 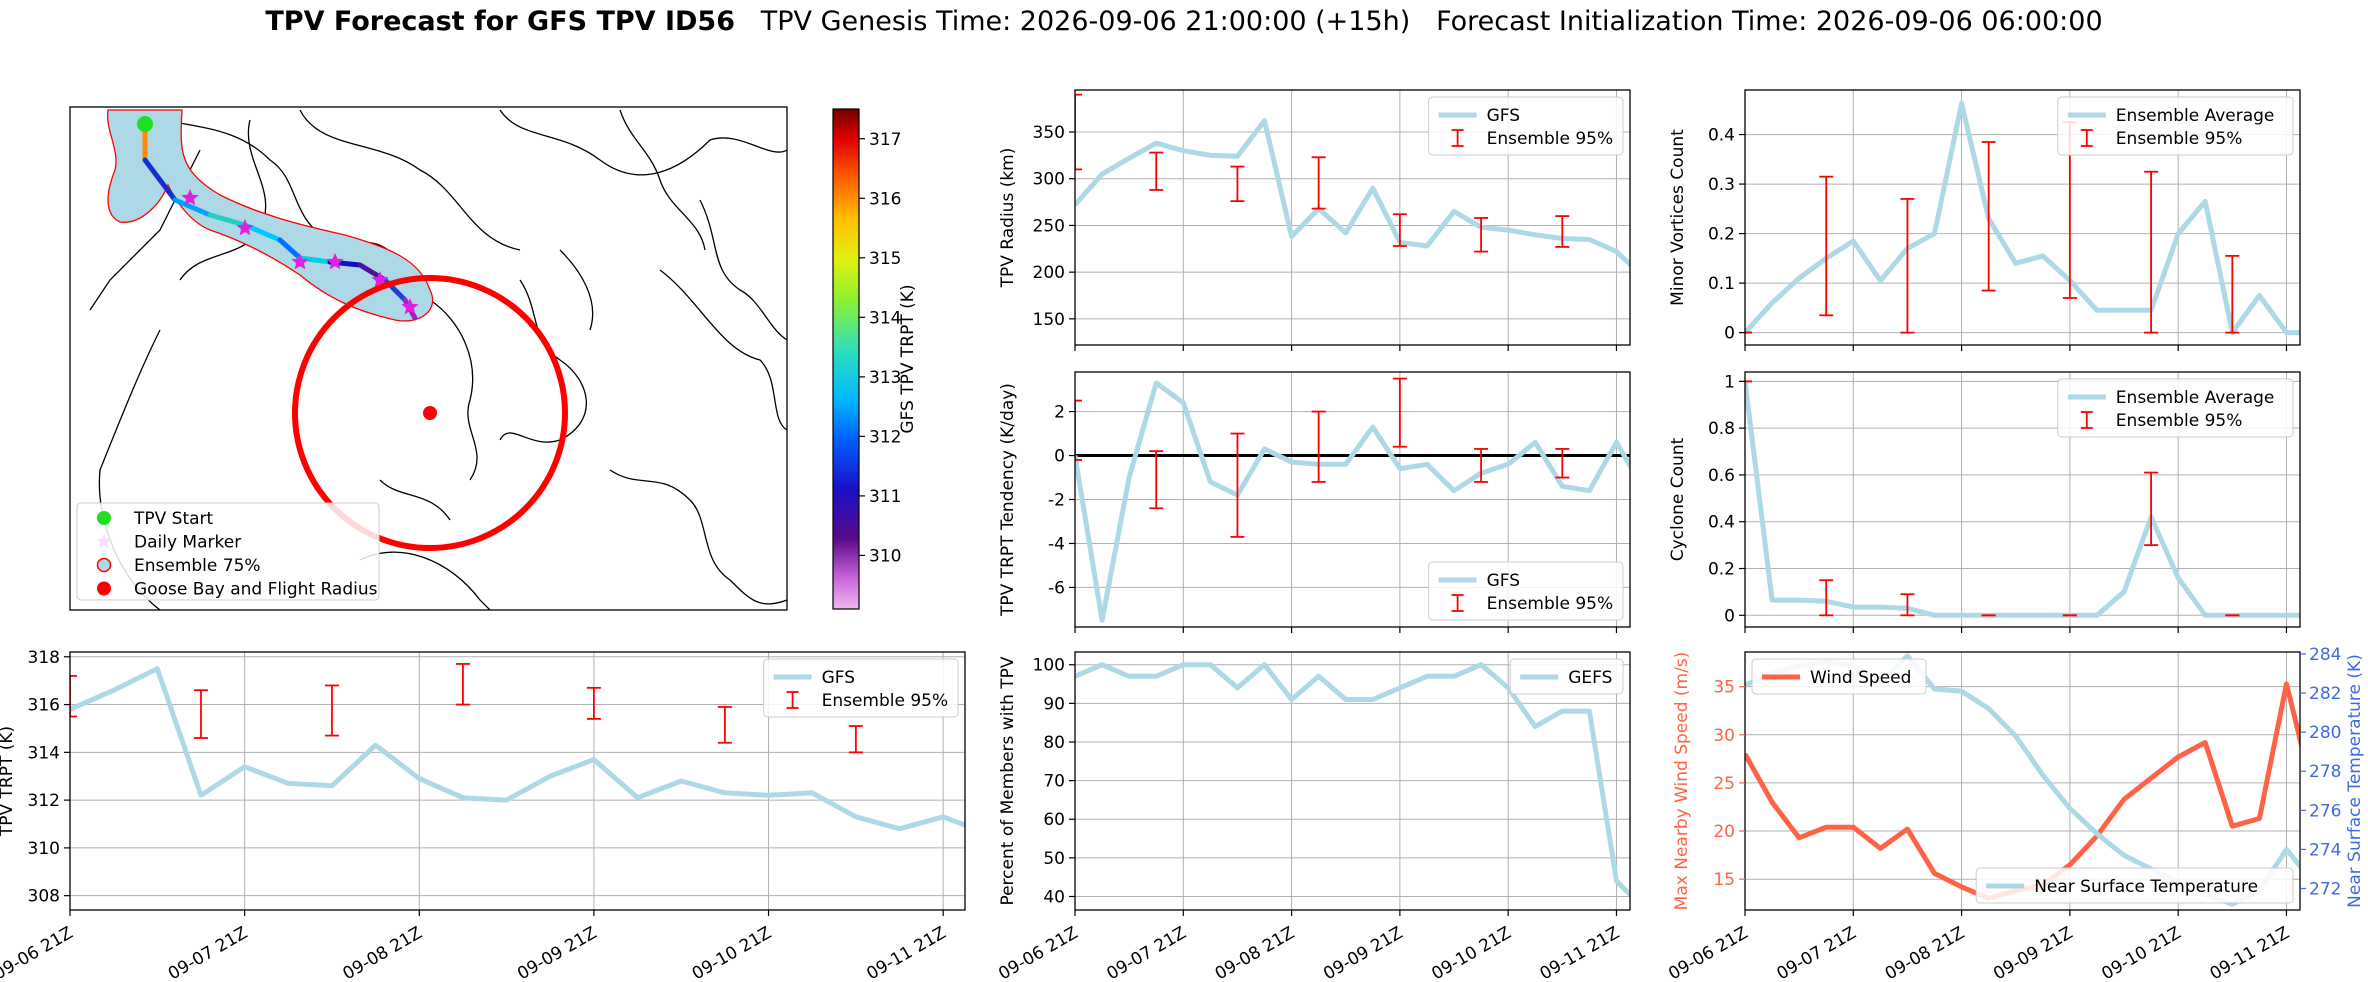 I want to click on ytick-label-5: 90, so click(x=1054, y=704).